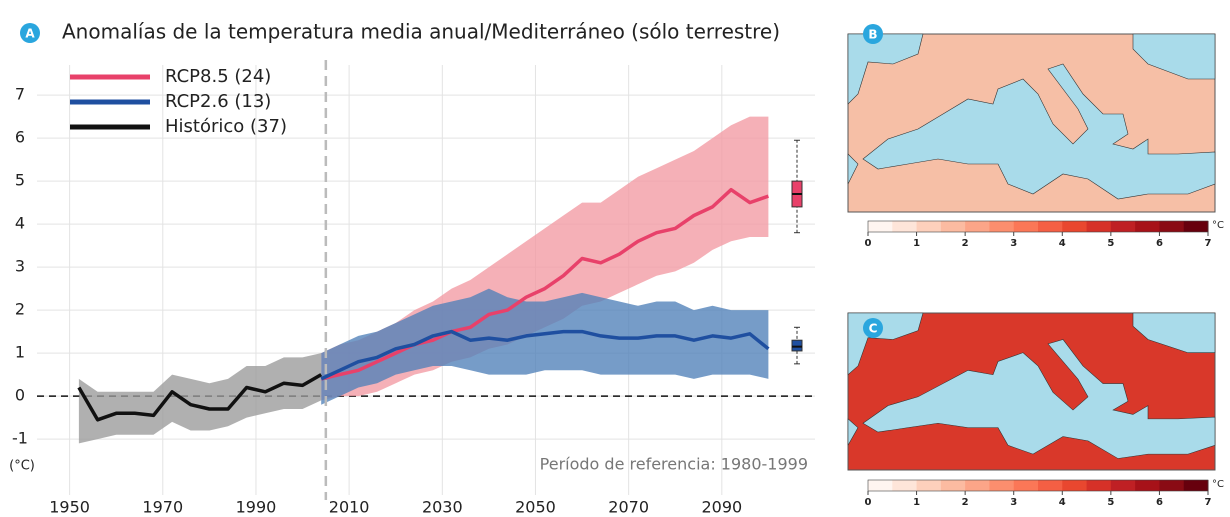 This screenshot has width=1230, height=517. Describe the element at coordinates (20, 395) in the screenshot. I see `y-tick-label: 0` at that location.